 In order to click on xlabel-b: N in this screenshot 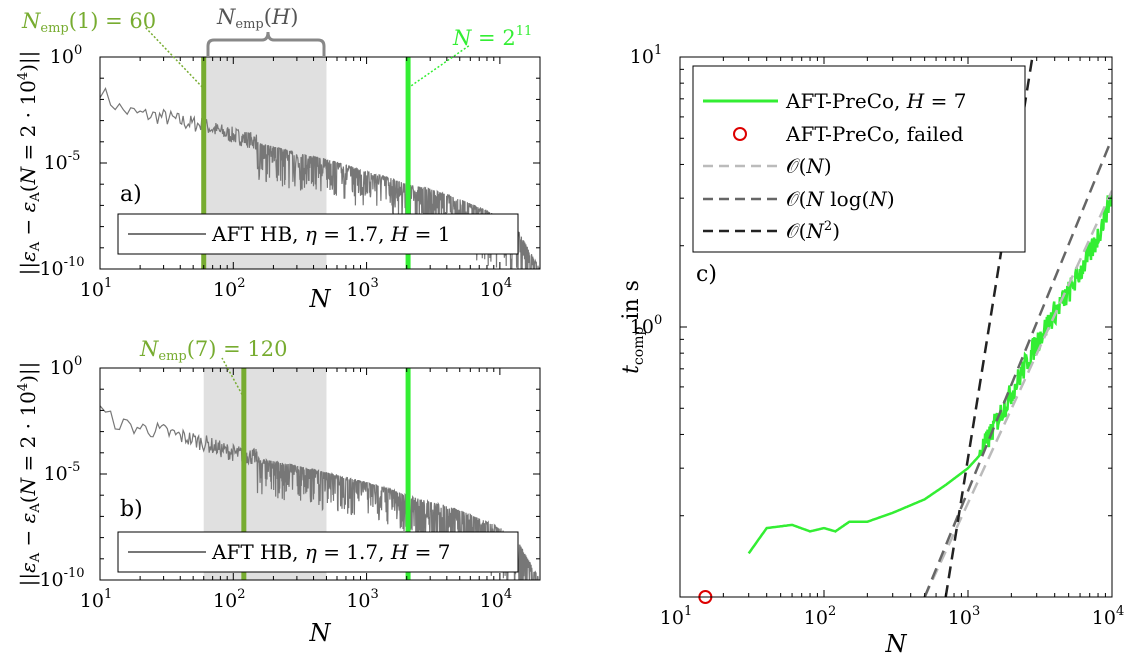, I will do `click(320, 633)`.